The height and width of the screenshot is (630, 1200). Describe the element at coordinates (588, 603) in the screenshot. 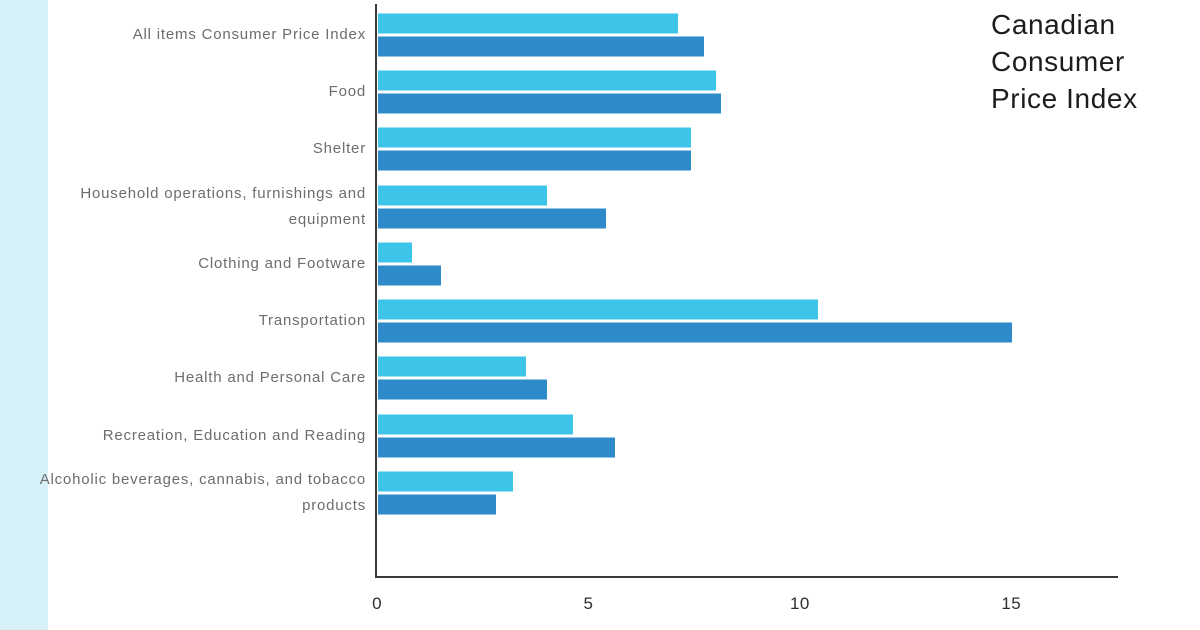

I see `x-axis-tick-label: 5` at that location.